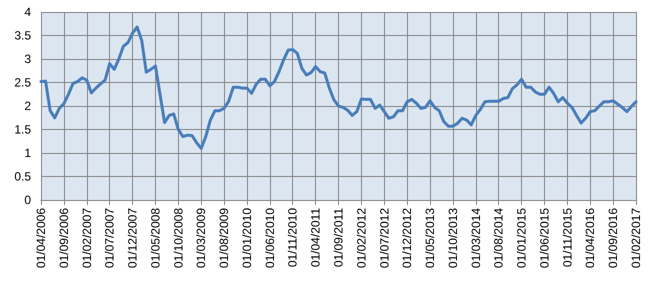  Describe the element at coordinates (567, 238) in the screenshot. I see `x-tick-label: 01/11/2015` at that location.